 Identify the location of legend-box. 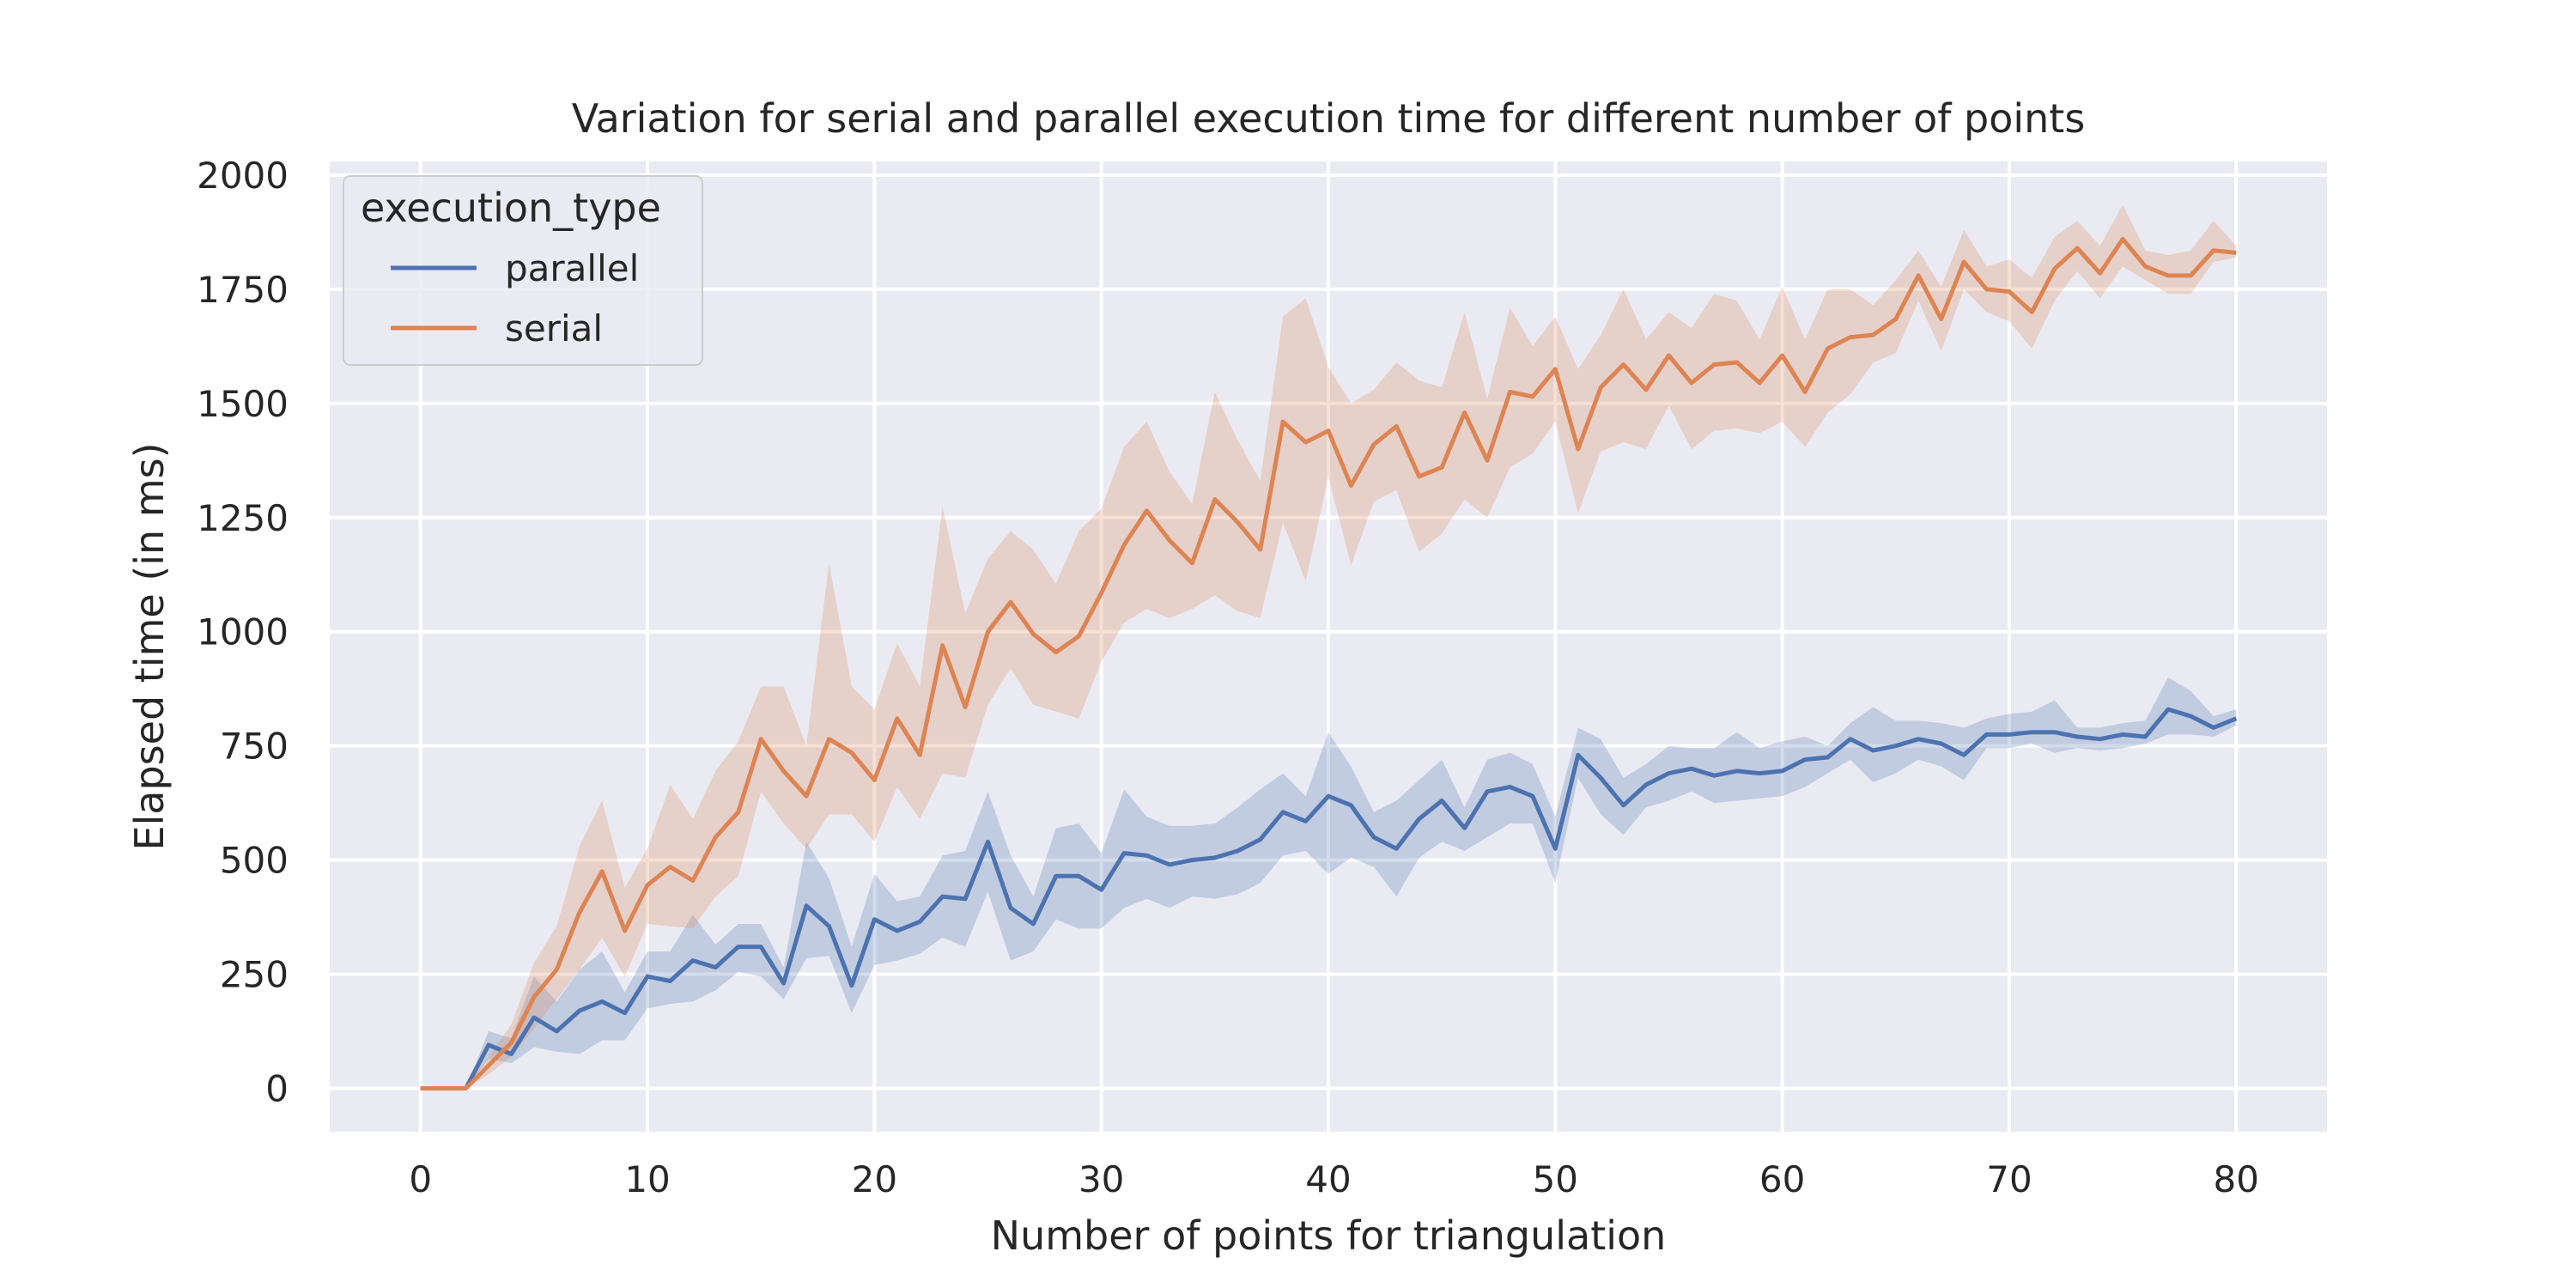
(523, 270).